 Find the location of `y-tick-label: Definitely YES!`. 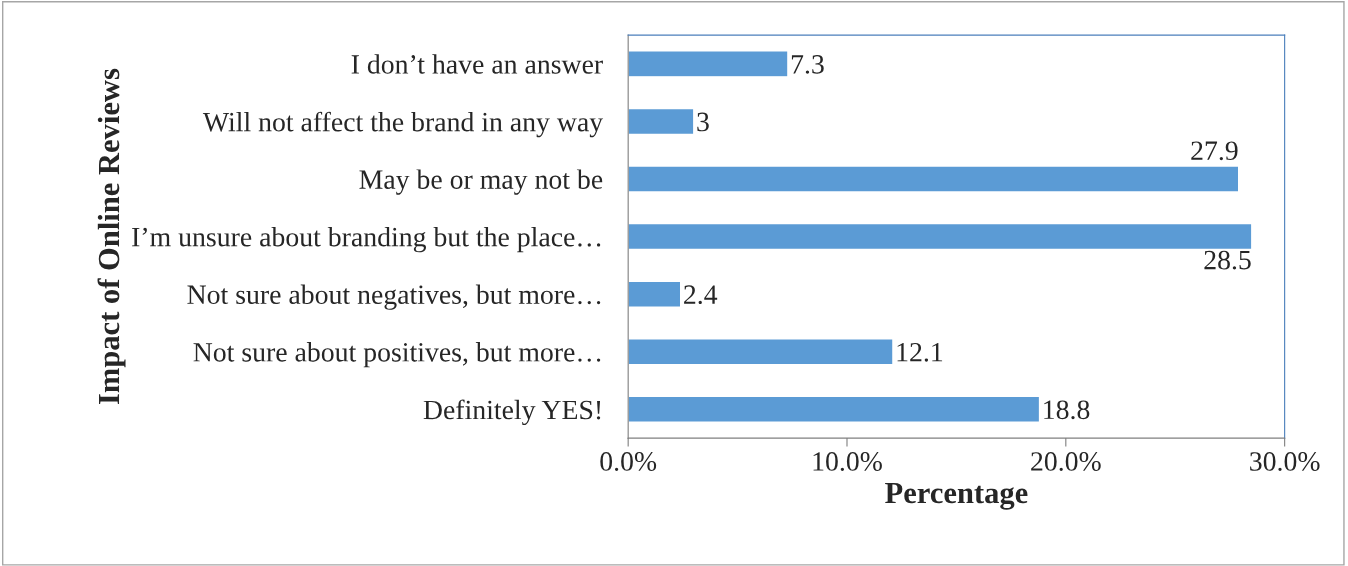

y-tick-label: Definitely YES! is located at coordinates (512, 412).